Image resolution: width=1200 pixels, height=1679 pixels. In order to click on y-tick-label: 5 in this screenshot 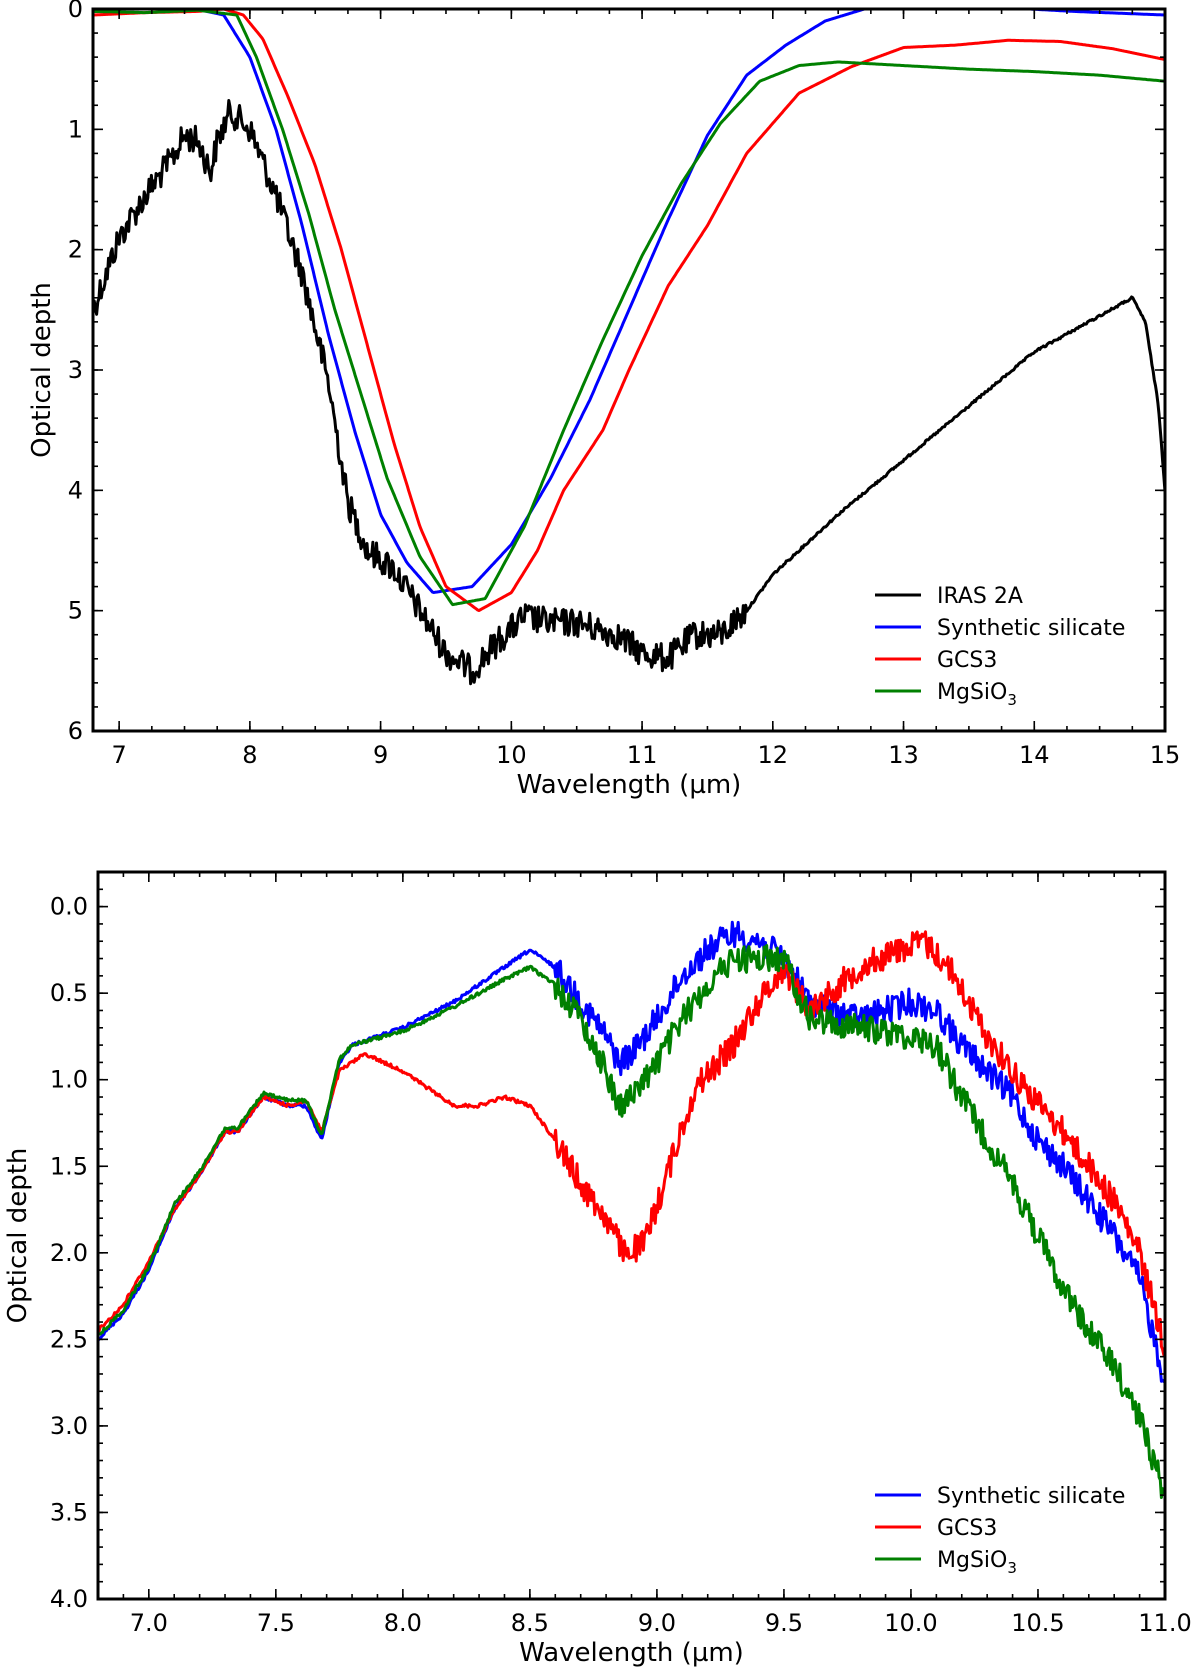, I will do `click(75, 611)`.